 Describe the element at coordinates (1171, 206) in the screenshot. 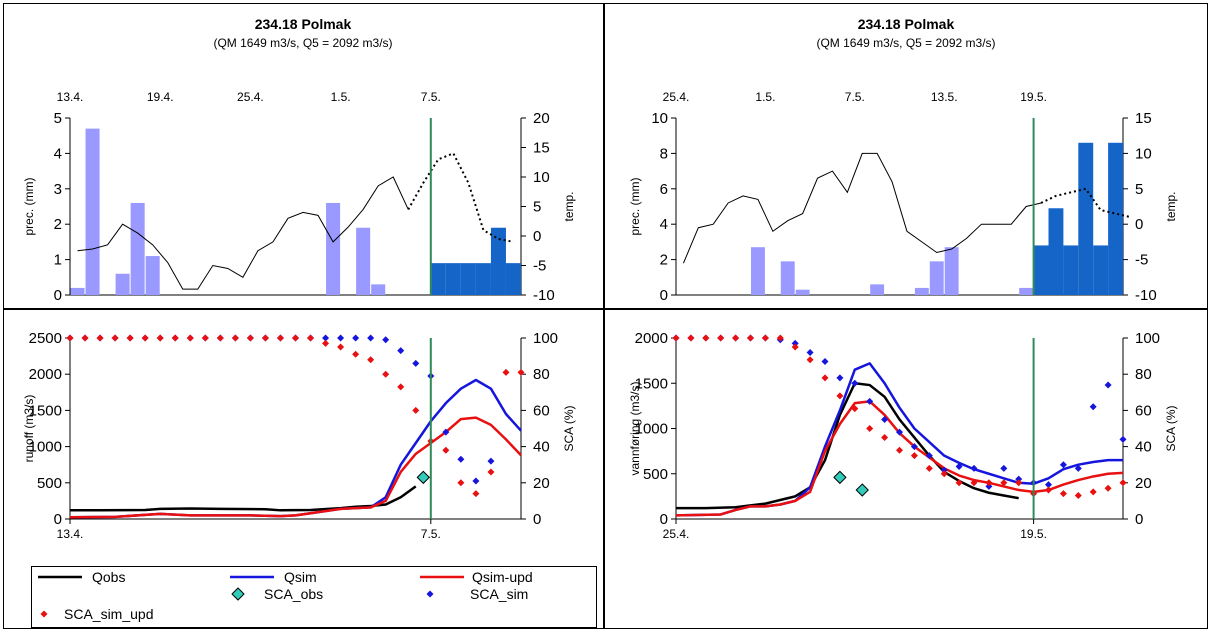

I see `y2-axis-label: temp.` at that location.